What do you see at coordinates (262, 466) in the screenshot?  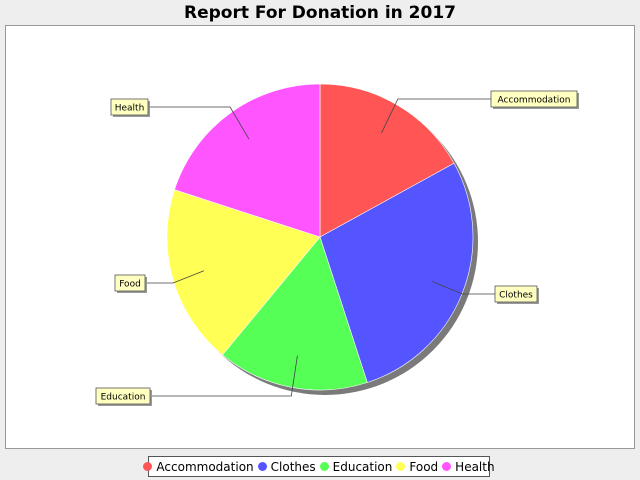 I see `legend-swatch-clothes` at bounding box center [262, 466].